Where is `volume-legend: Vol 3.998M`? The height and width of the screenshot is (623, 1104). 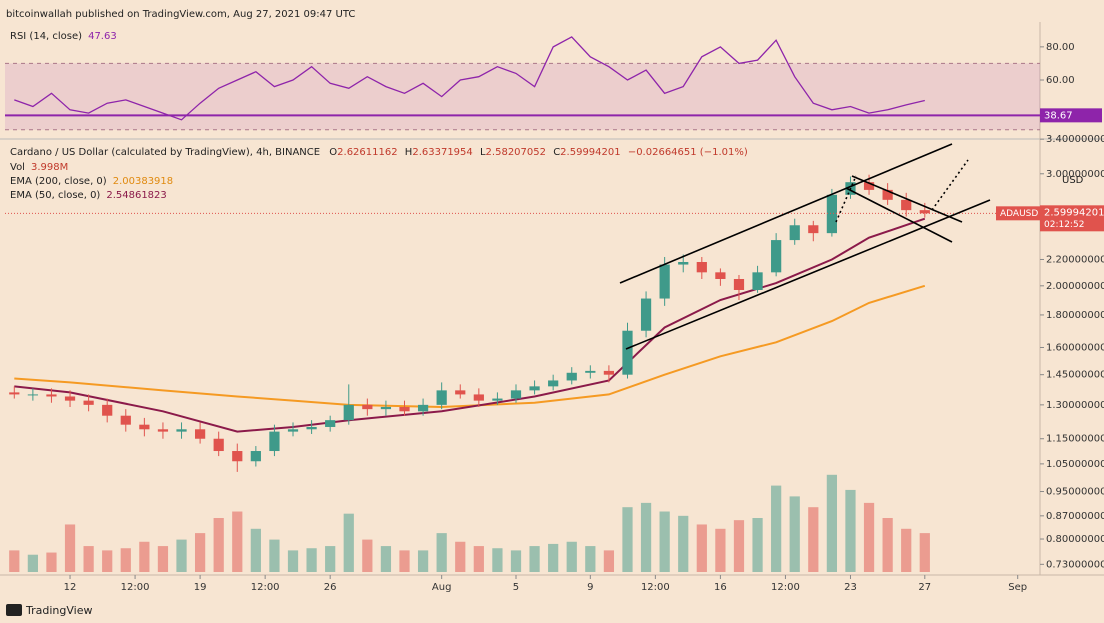 volume-legend: Vol 3.998M is located at coordinates (39, 167).